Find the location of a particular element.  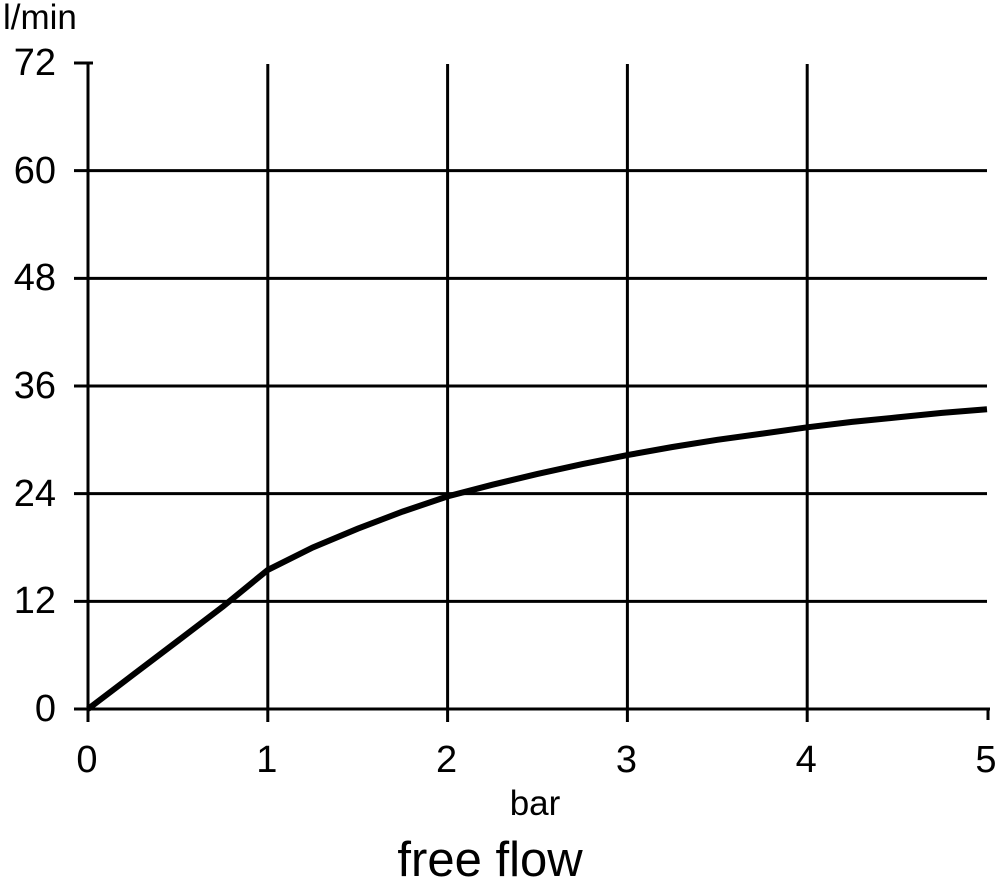

x-tick-label: 3 is located at coordinates (626, 760).